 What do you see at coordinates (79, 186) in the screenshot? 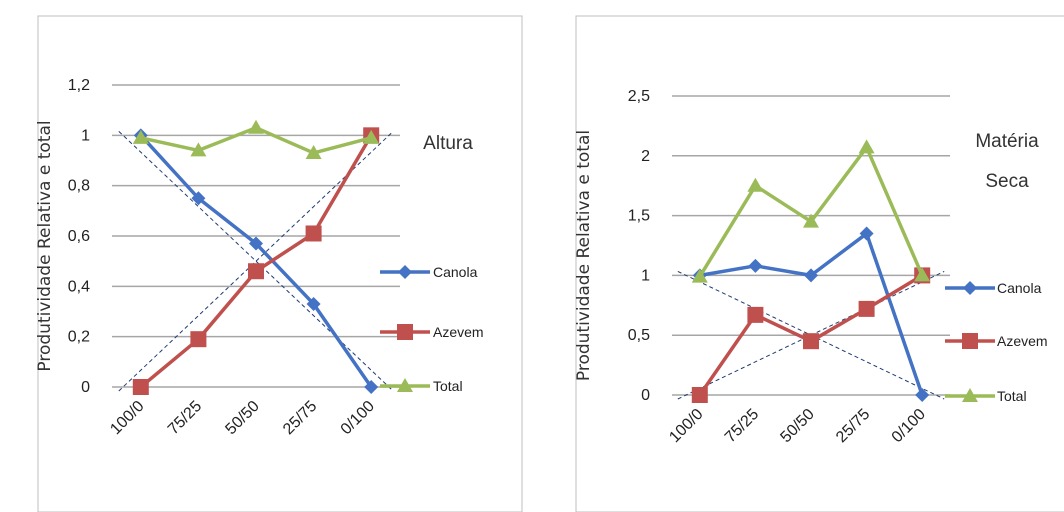
I see `y-tick-label: 0,8` at bounding box center [79, 186].